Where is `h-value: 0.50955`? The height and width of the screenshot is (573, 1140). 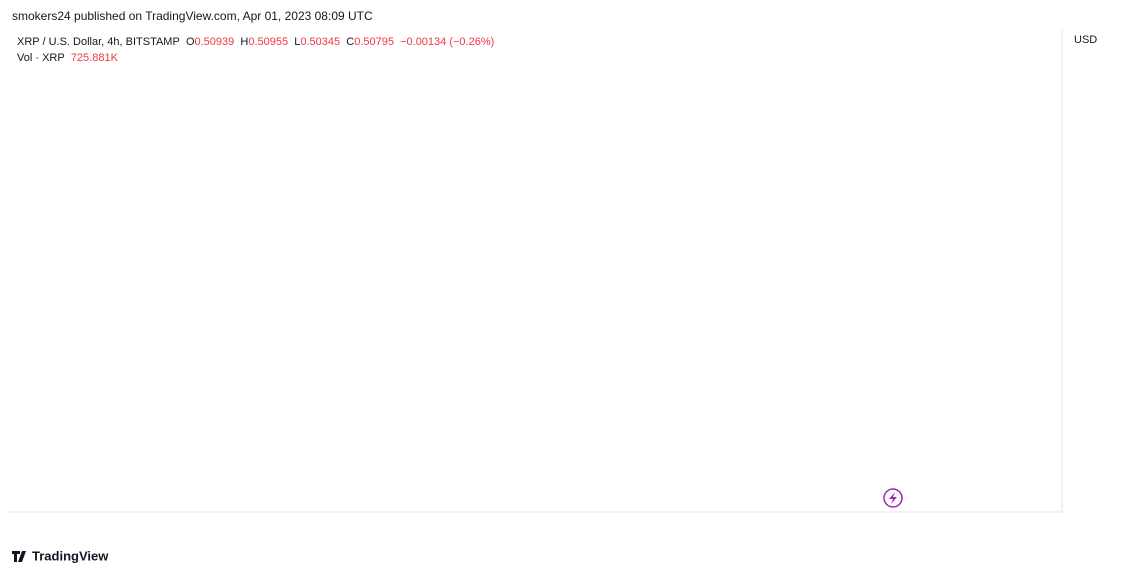 h-value: 0.50955 is located at coordinates (268, 42).